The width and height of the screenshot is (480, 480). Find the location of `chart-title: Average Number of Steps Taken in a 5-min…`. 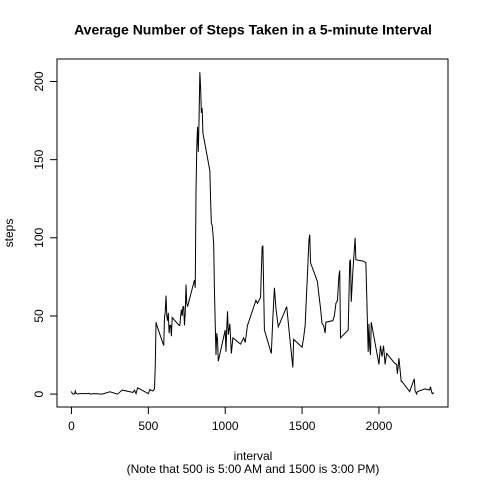

chart-title: Average Number of Steps Taken in a 5-min… is located at coordinates (253, 30).